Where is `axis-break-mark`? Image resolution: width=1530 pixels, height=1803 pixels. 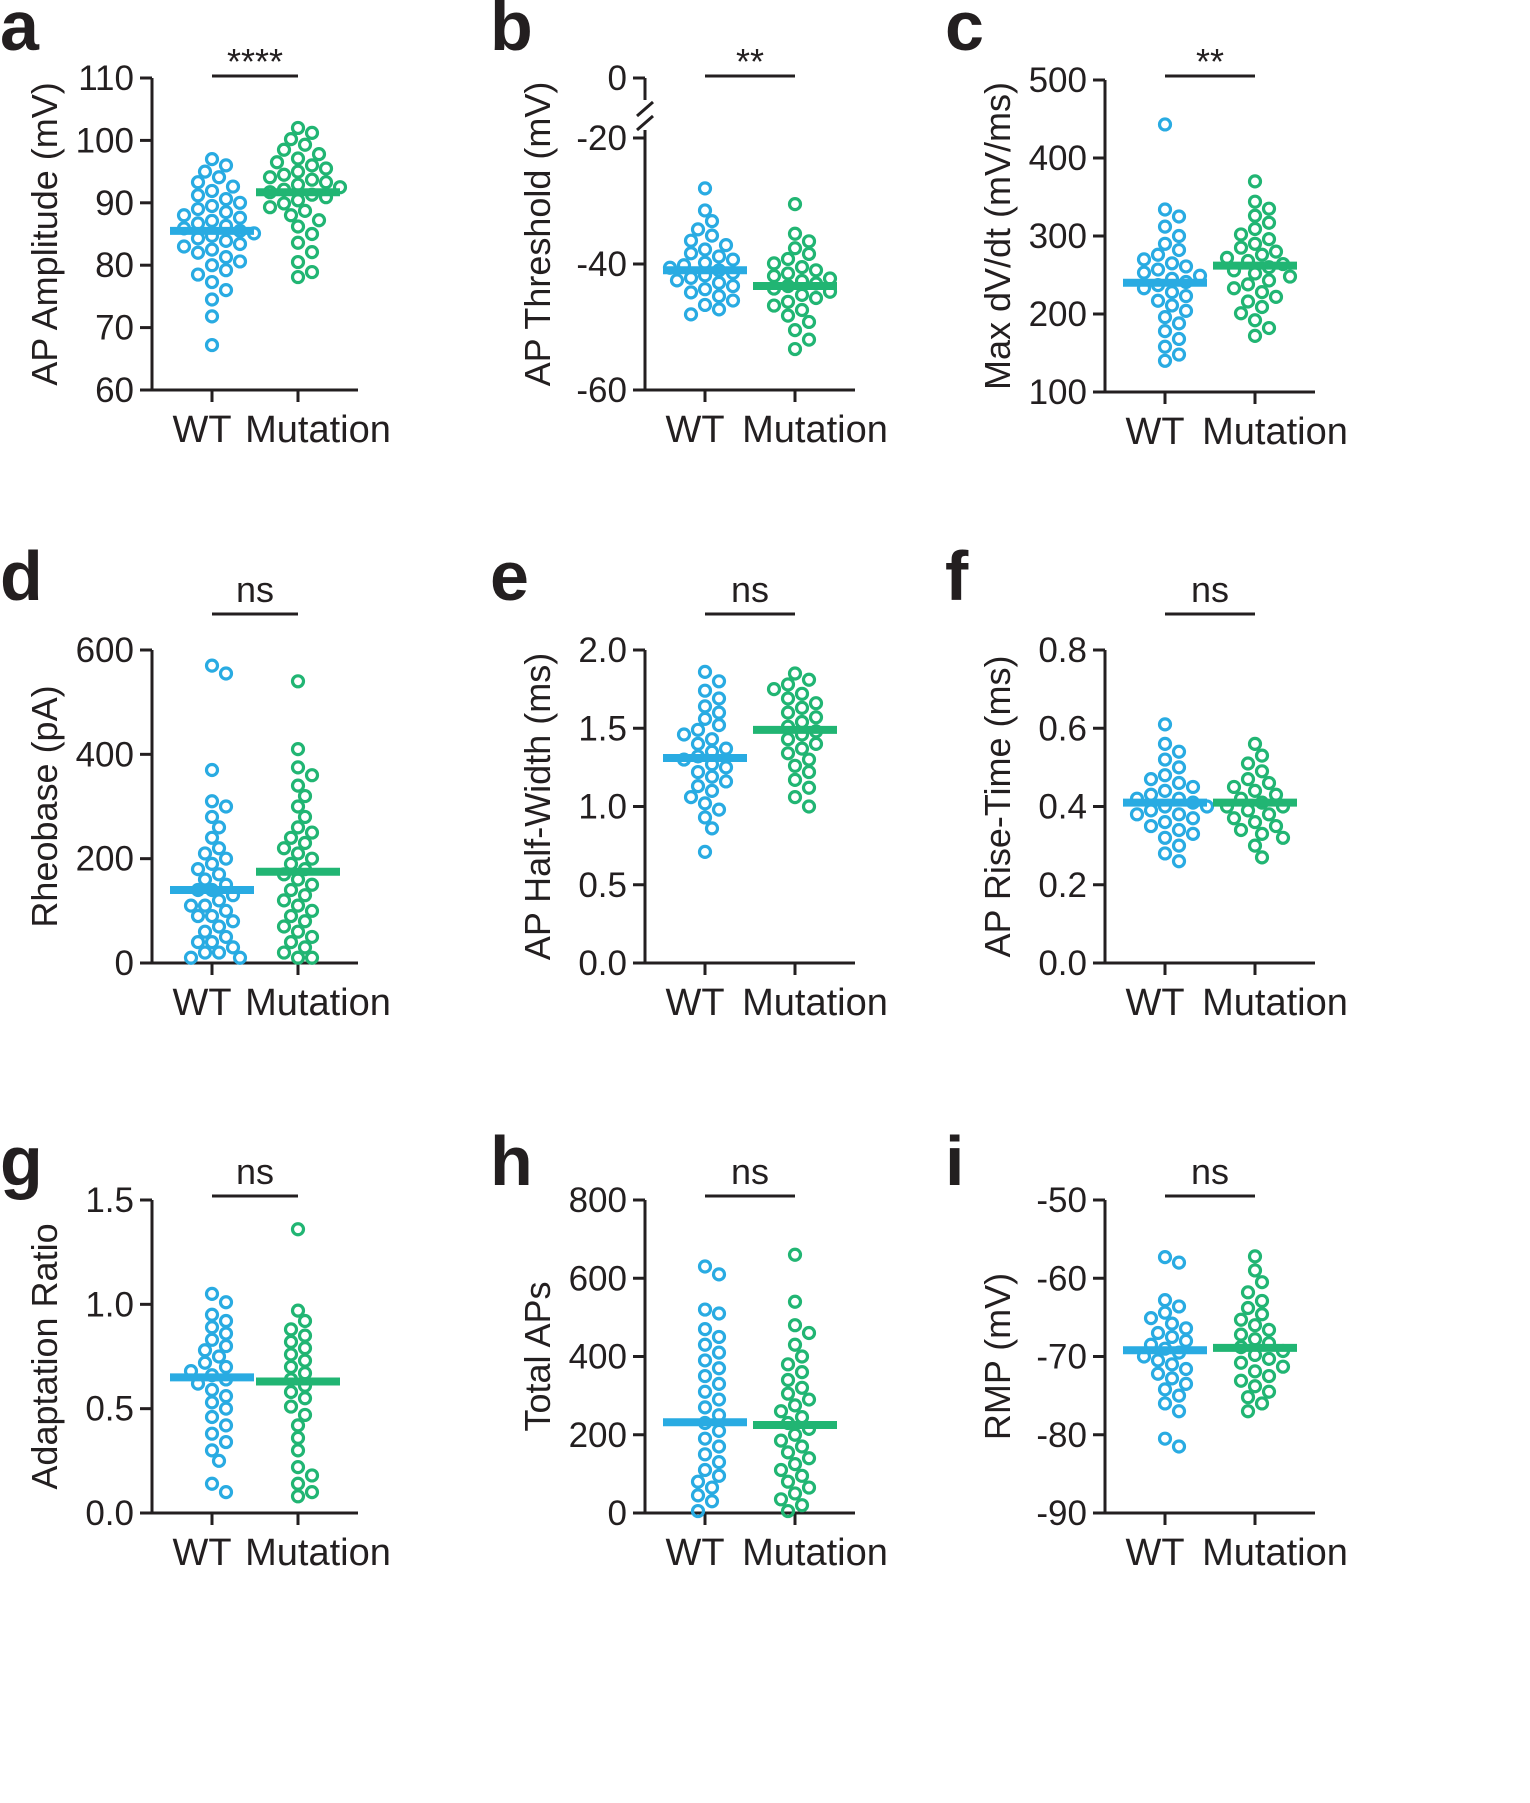
axis-break-mark is located at coordinates (645, 109).